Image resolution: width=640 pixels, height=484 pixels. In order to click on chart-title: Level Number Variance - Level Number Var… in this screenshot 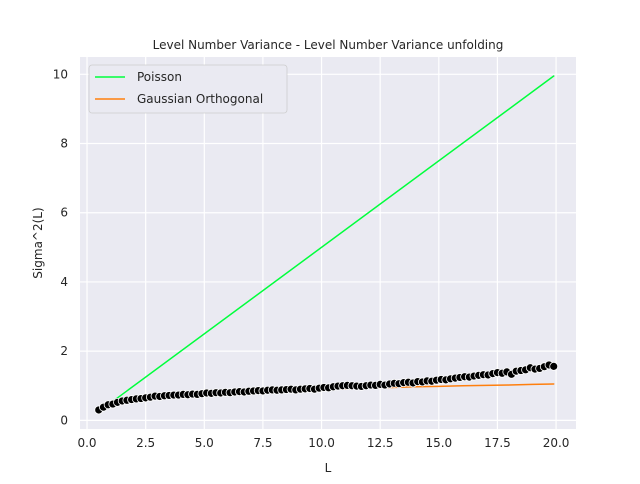, I will do `click(328, 45)`.